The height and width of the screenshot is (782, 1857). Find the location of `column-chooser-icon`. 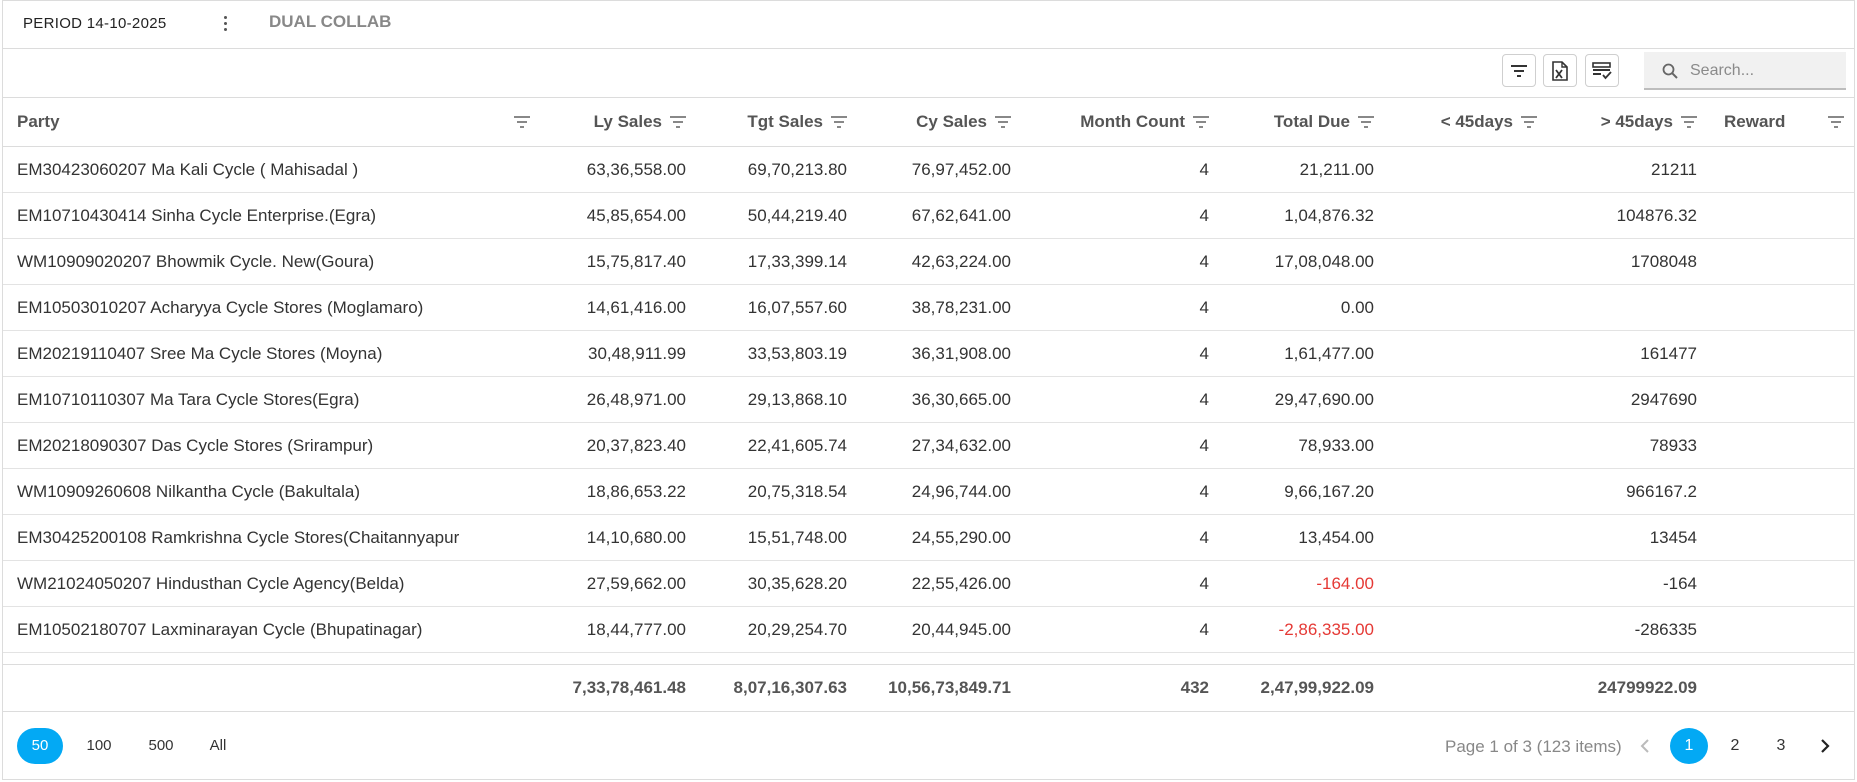

column-chooser-icon is located at coordinates (1602, 70).